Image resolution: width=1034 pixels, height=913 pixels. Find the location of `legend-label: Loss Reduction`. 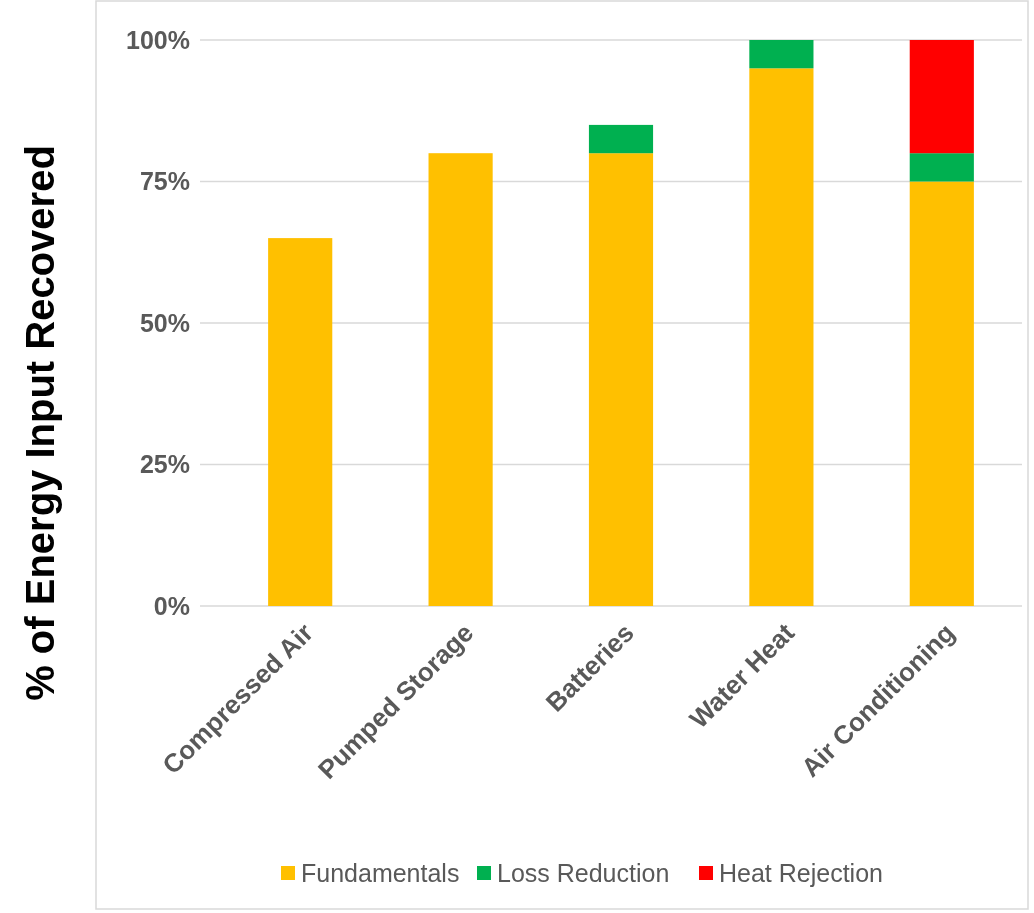

legend-label: Loss Reduction is located at coordinates (583, 872).